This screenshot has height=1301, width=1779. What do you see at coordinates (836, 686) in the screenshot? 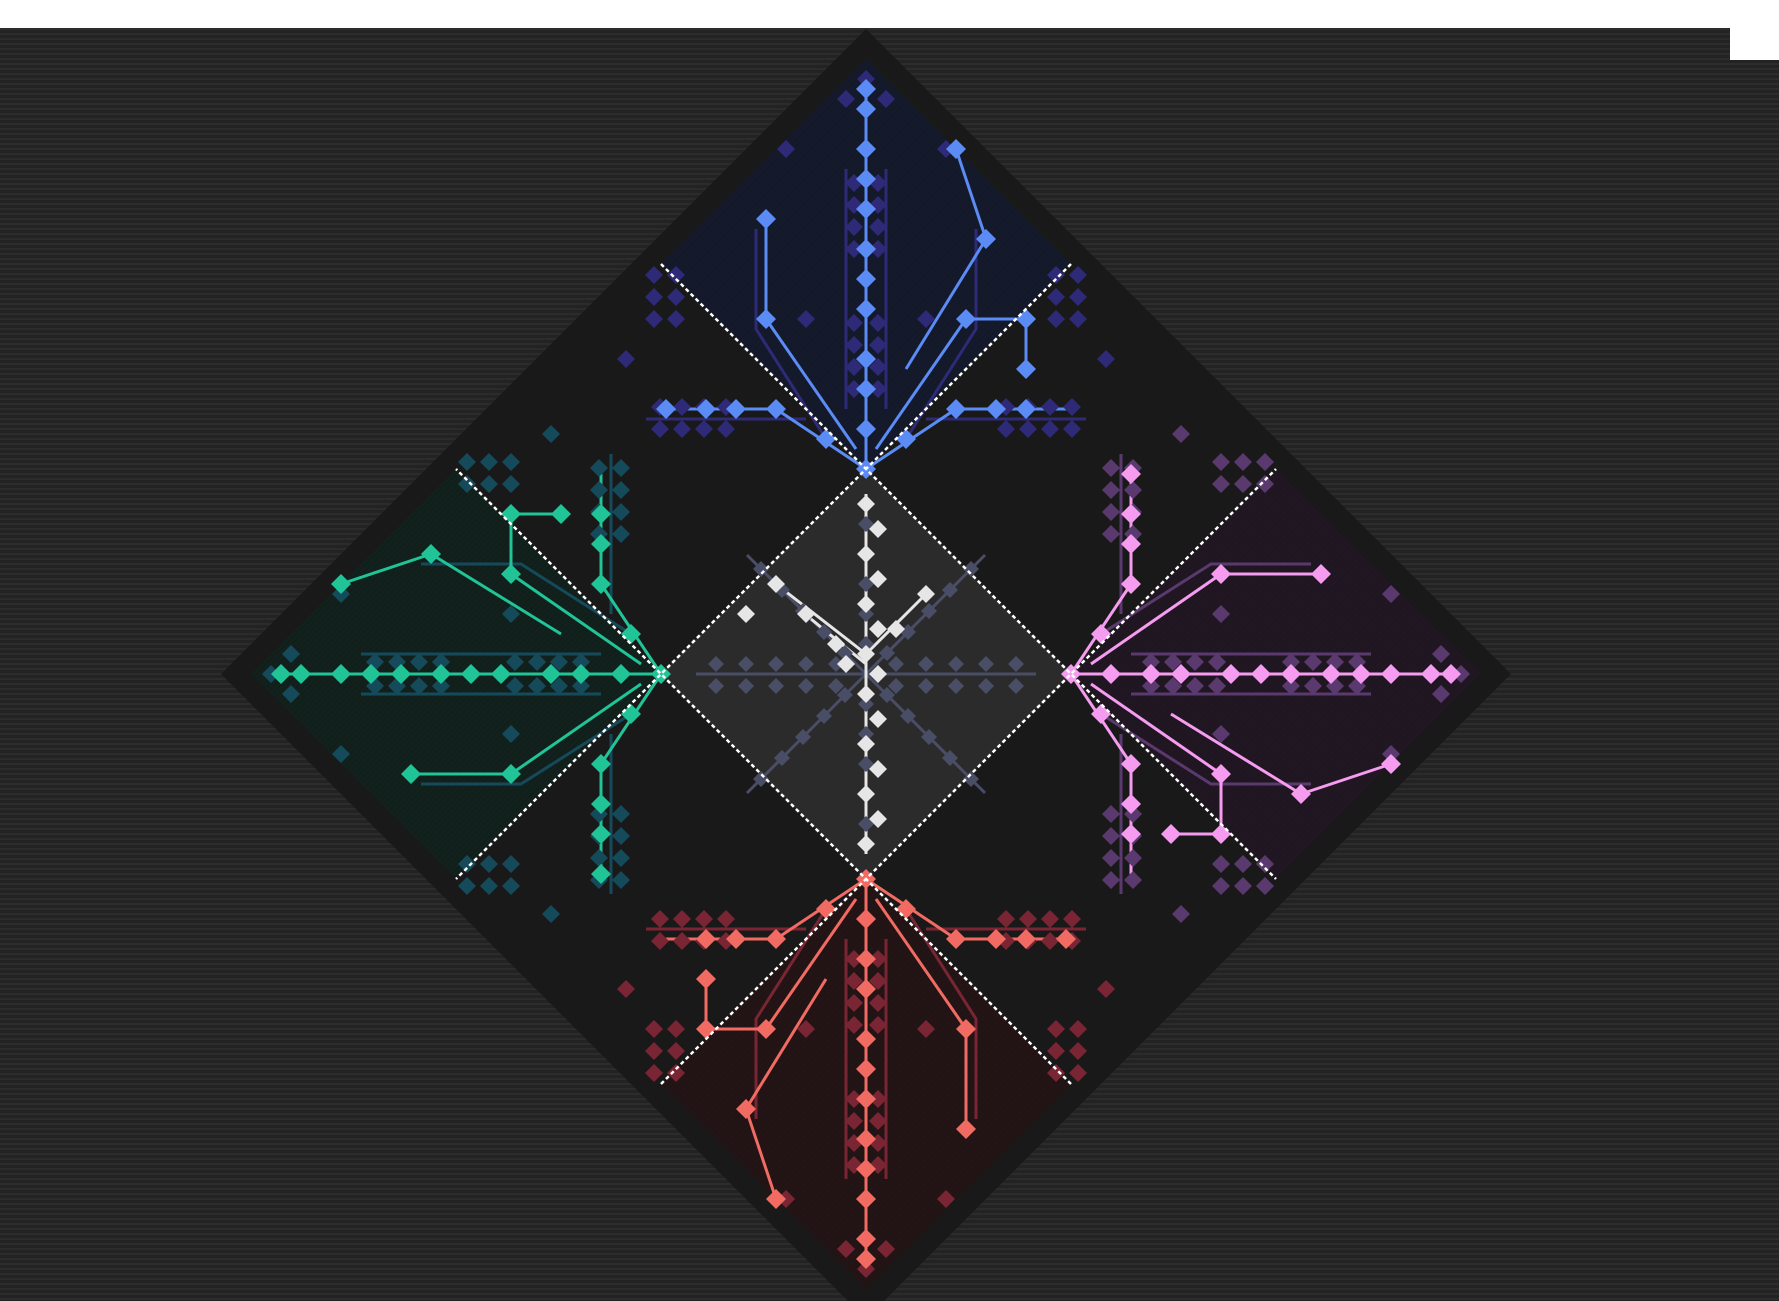
I see `core-inactive-node-0-1-b` at bounding box center [836, 686].